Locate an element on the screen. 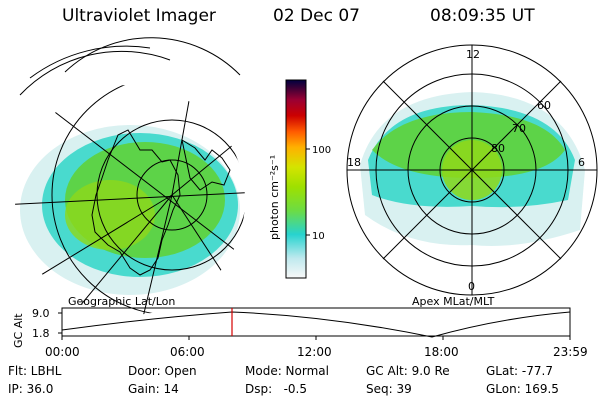 This screenshot has width=600, height=400. mlat-label-70: 70 is located at coordinates (519, 128).